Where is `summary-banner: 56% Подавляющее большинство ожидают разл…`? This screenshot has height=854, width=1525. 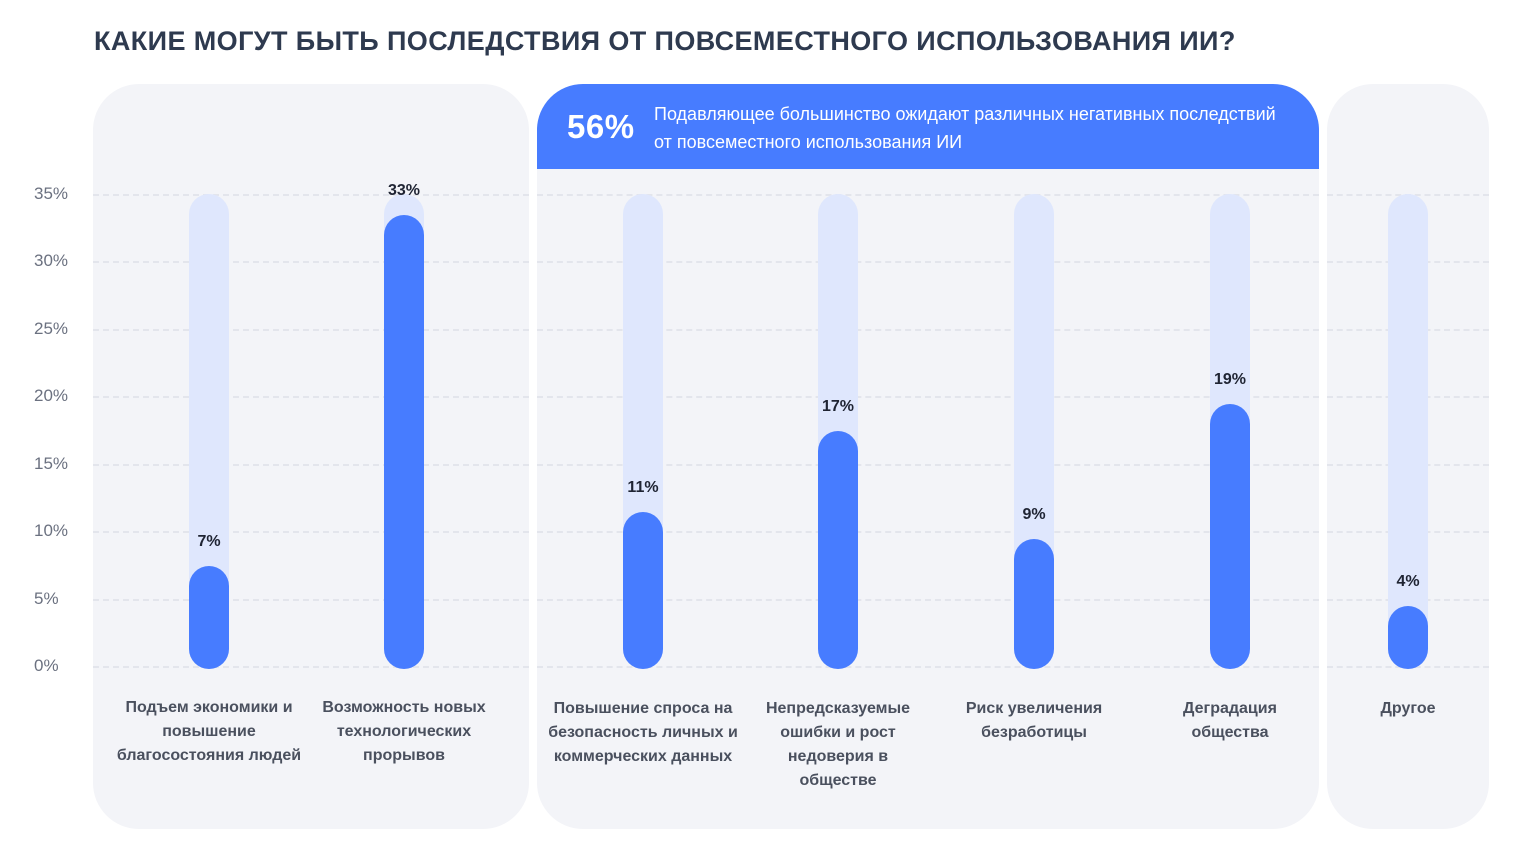 summary-banner: 56% Подавляющее большинство ожидают разл… is located at coordinates (928, 126).